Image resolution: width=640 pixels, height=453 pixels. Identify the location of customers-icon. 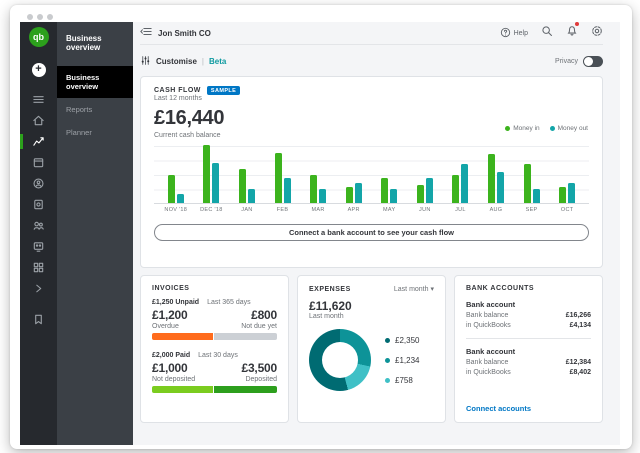
(38, 183).